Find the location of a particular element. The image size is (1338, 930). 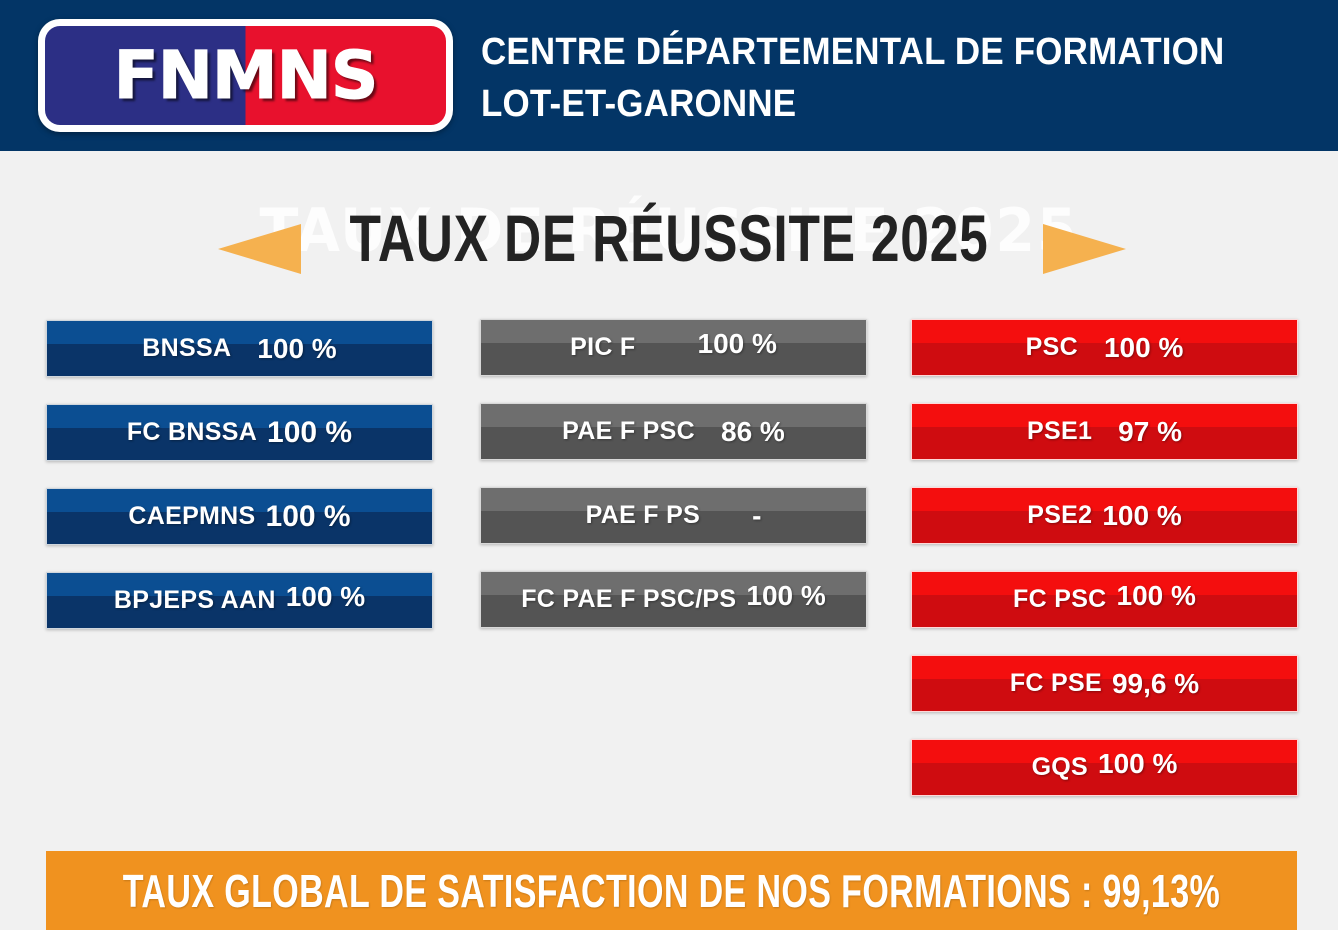

bar-label: BPJEPS AAN is located at coordinates (194, 600).